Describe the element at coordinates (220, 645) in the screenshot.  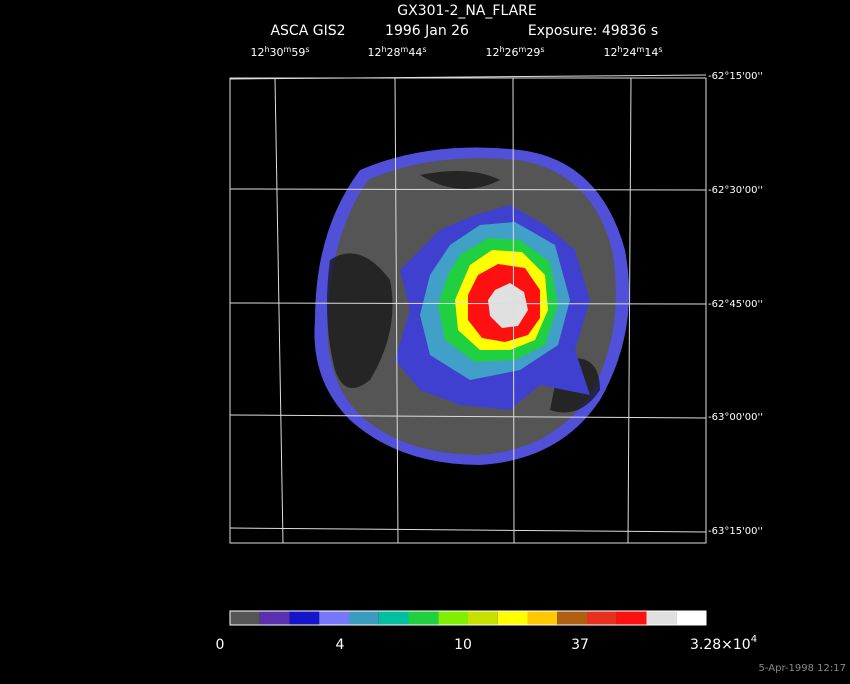
I see `colorbar-label: 0` at that location.